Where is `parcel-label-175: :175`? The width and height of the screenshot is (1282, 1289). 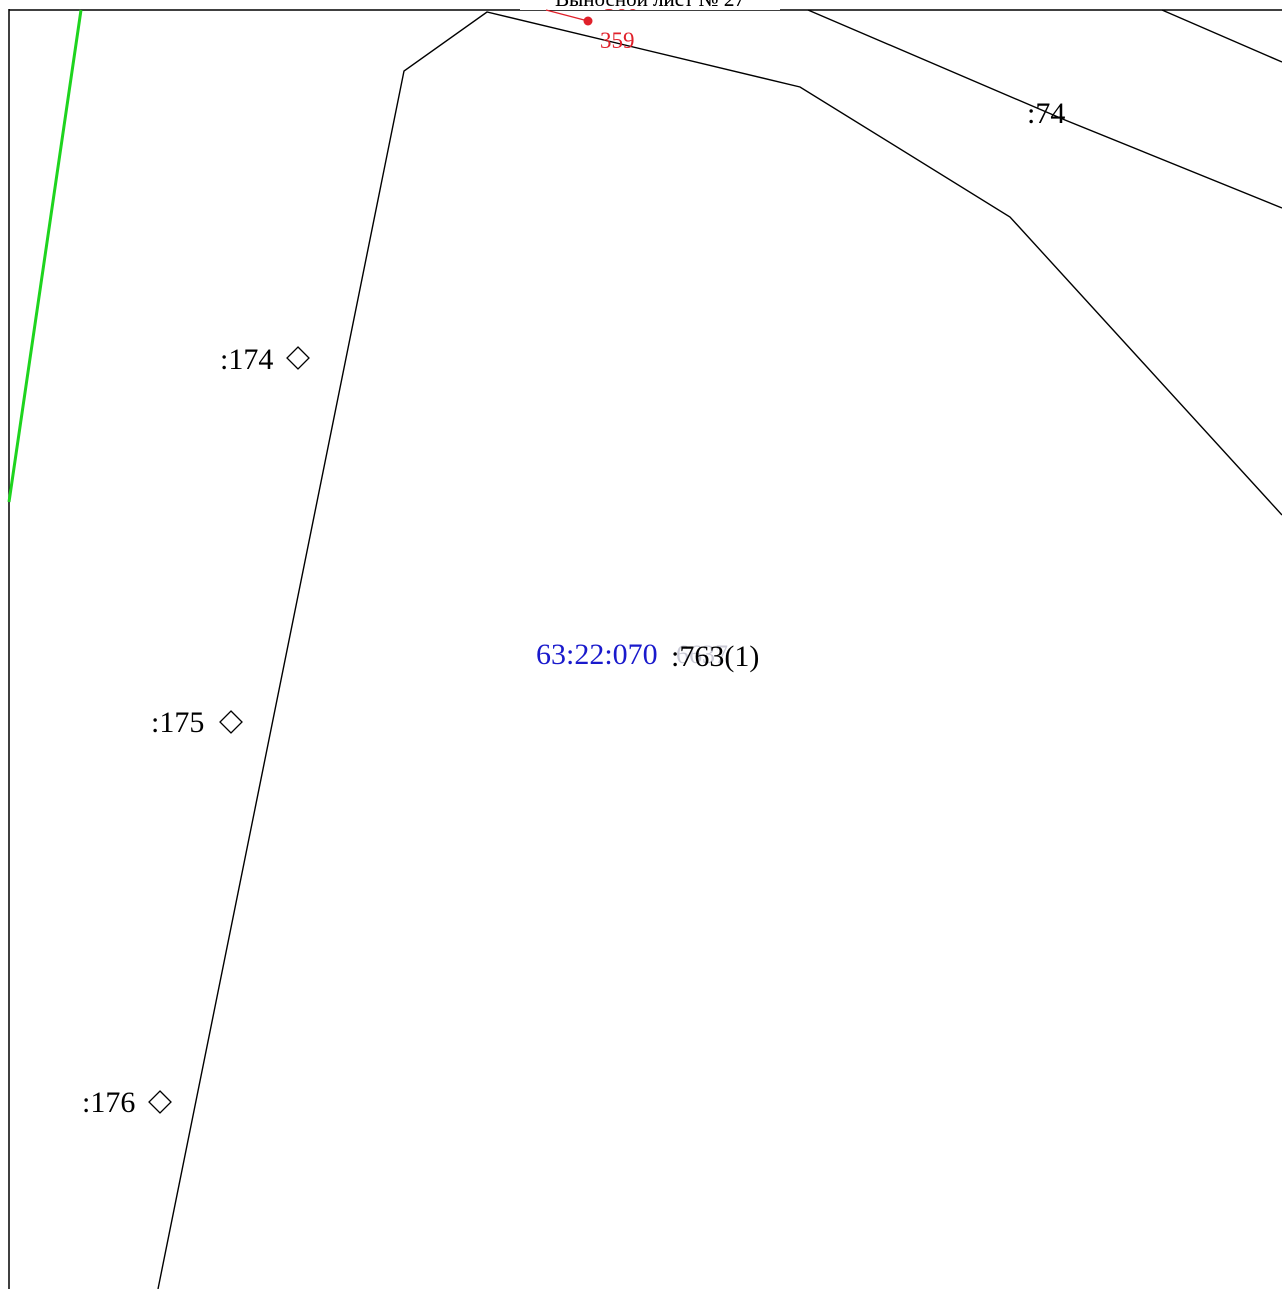 parcel-label-175: :175 is located at coordinates (177, 722).